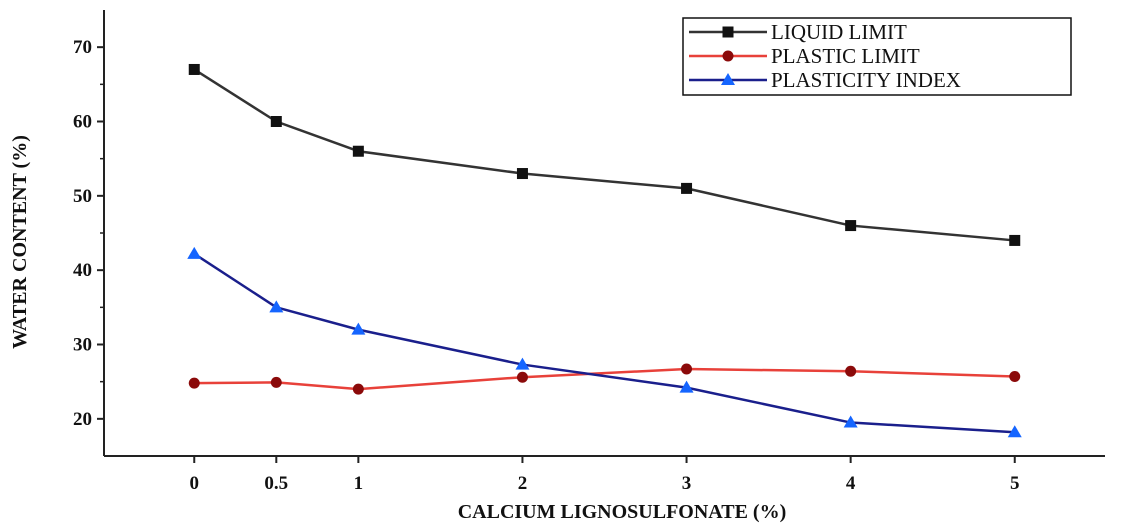 The image size is (1147, 526). Describe the element at coordinates (839, 32) in the screenshot. I see `legend-label: LIQUID LIMIT` at that location.